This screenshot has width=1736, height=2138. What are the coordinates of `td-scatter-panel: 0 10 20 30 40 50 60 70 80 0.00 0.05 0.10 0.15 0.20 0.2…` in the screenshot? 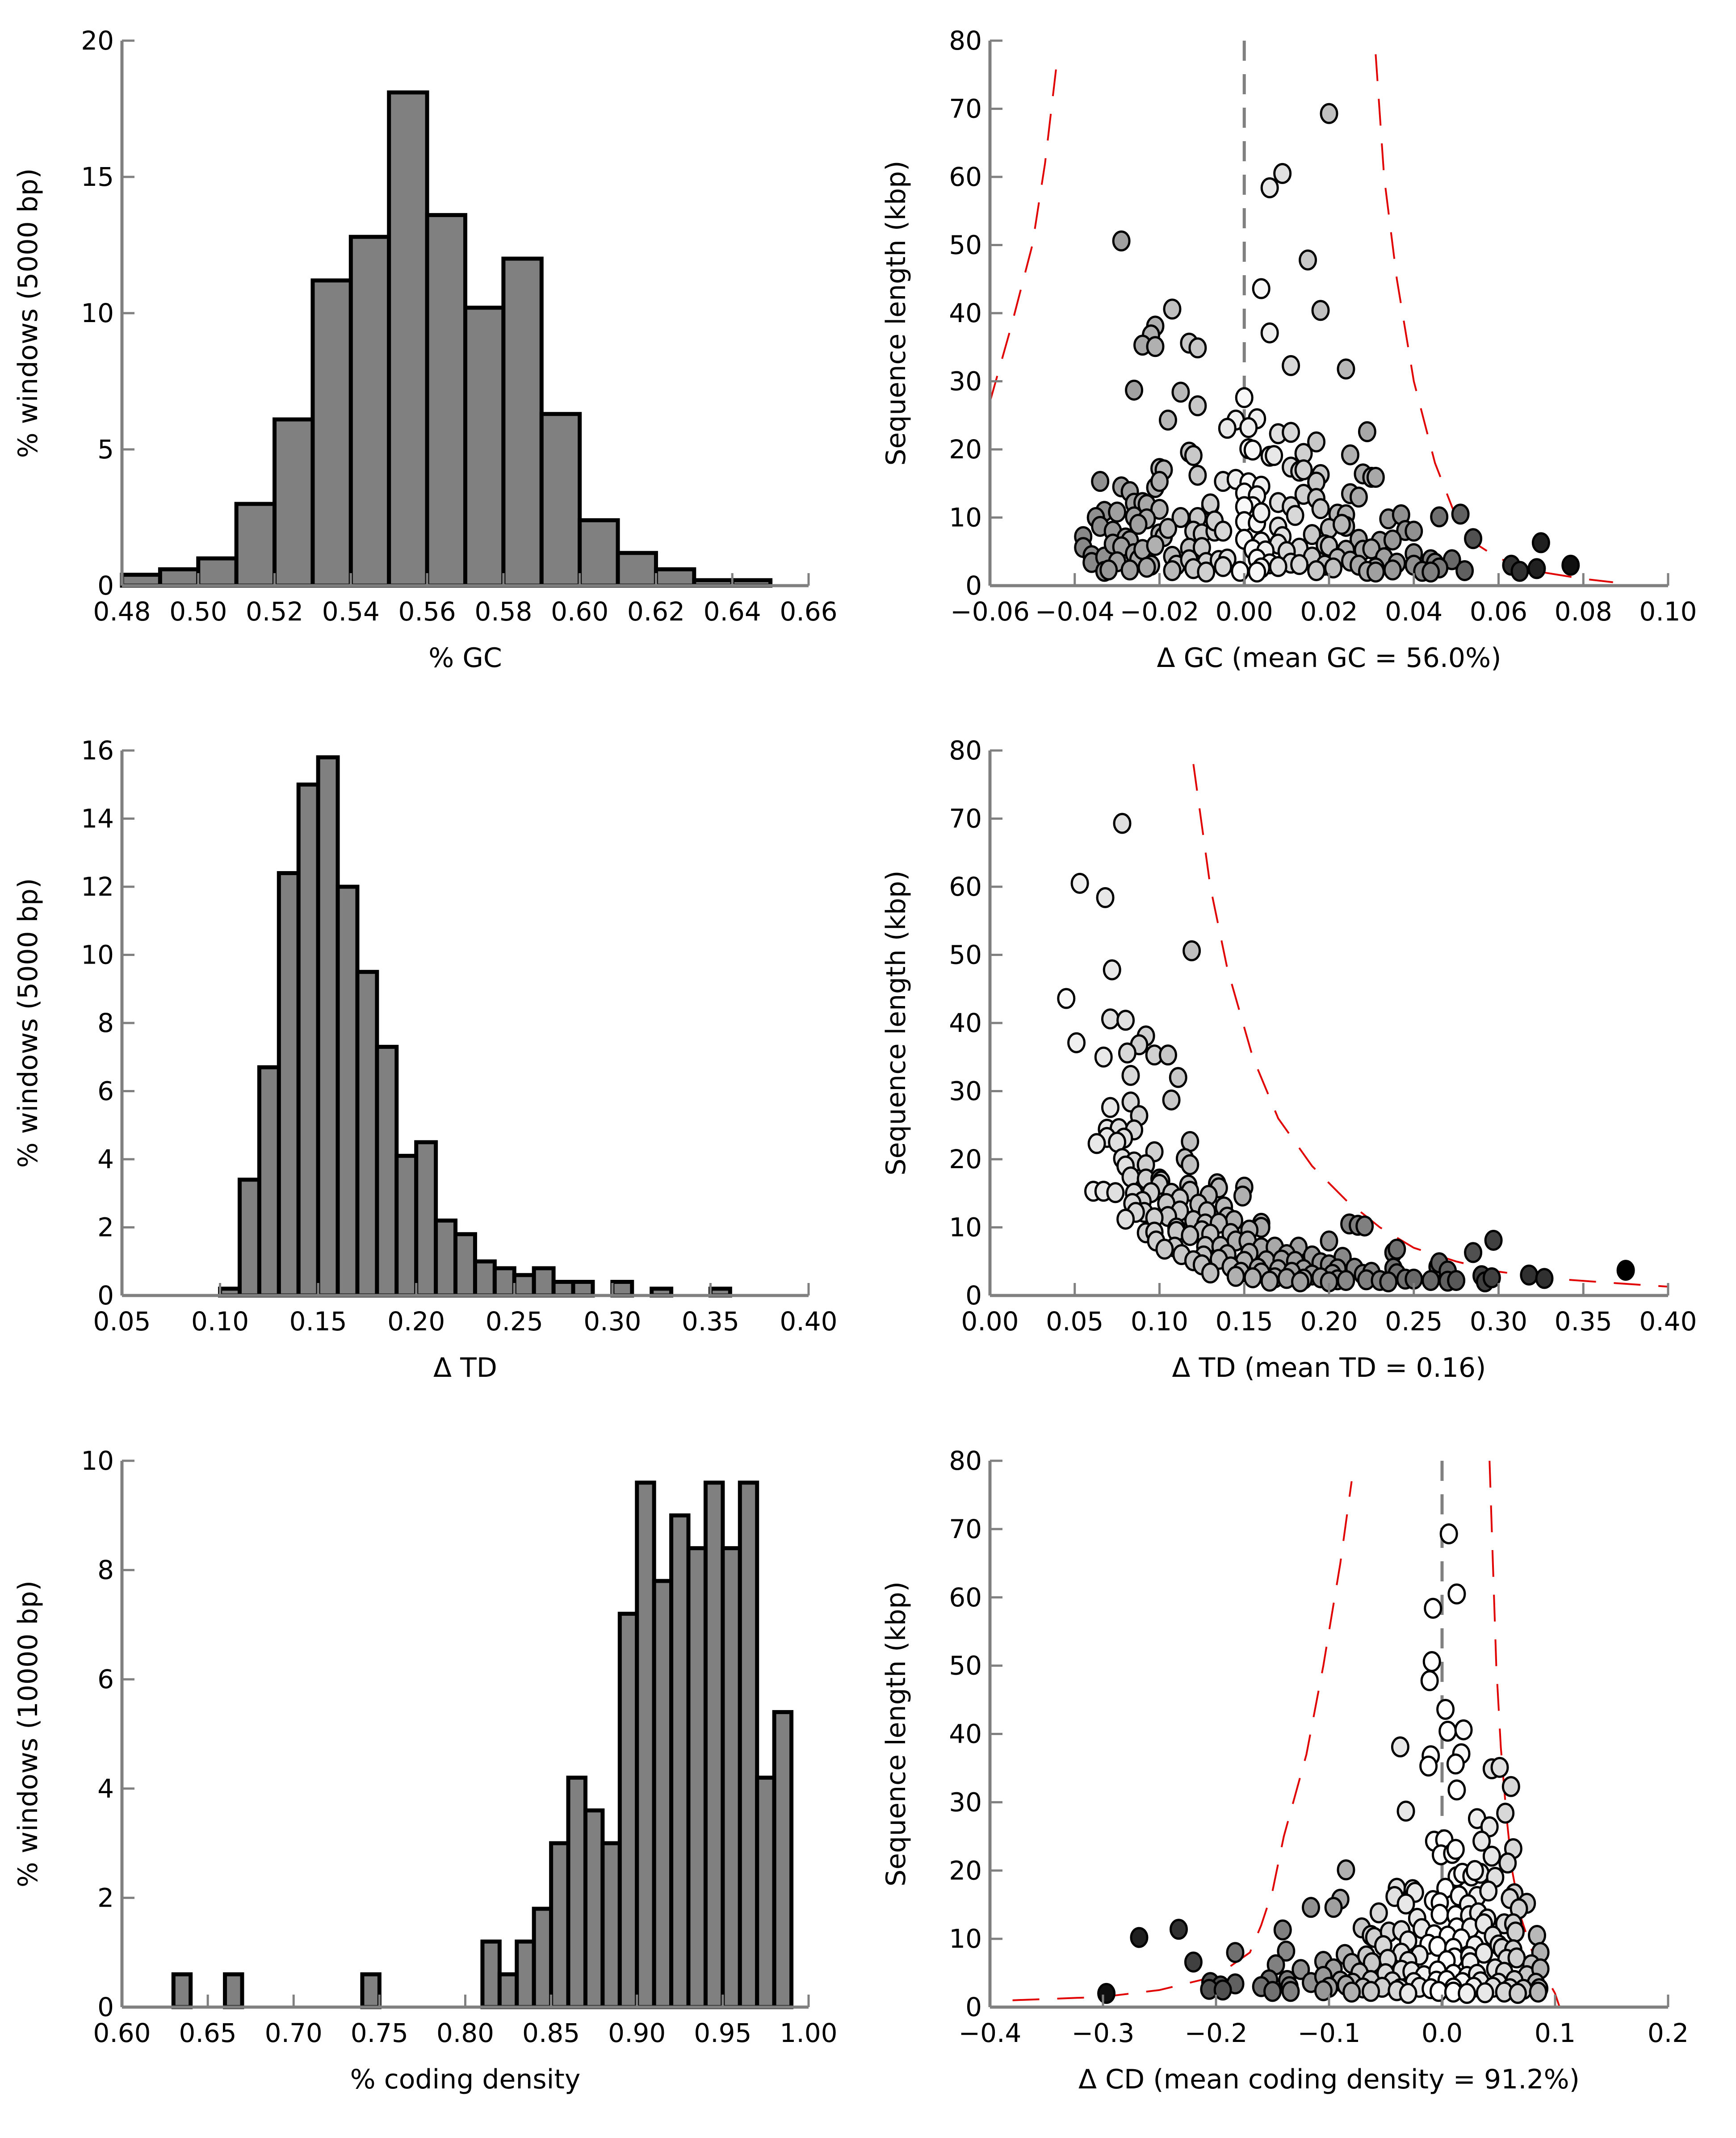 It's located at (1289, 1059).